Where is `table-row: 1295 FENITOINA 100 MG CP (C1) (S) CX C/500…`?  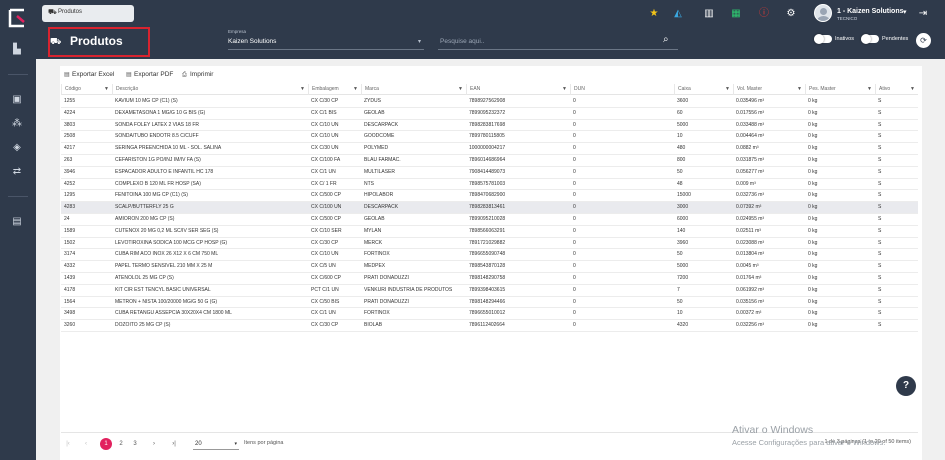 table-row: 1295 FENITOINA 100 MG CP (C1) (S) CX C/500… is located at coordinates (489, 196).